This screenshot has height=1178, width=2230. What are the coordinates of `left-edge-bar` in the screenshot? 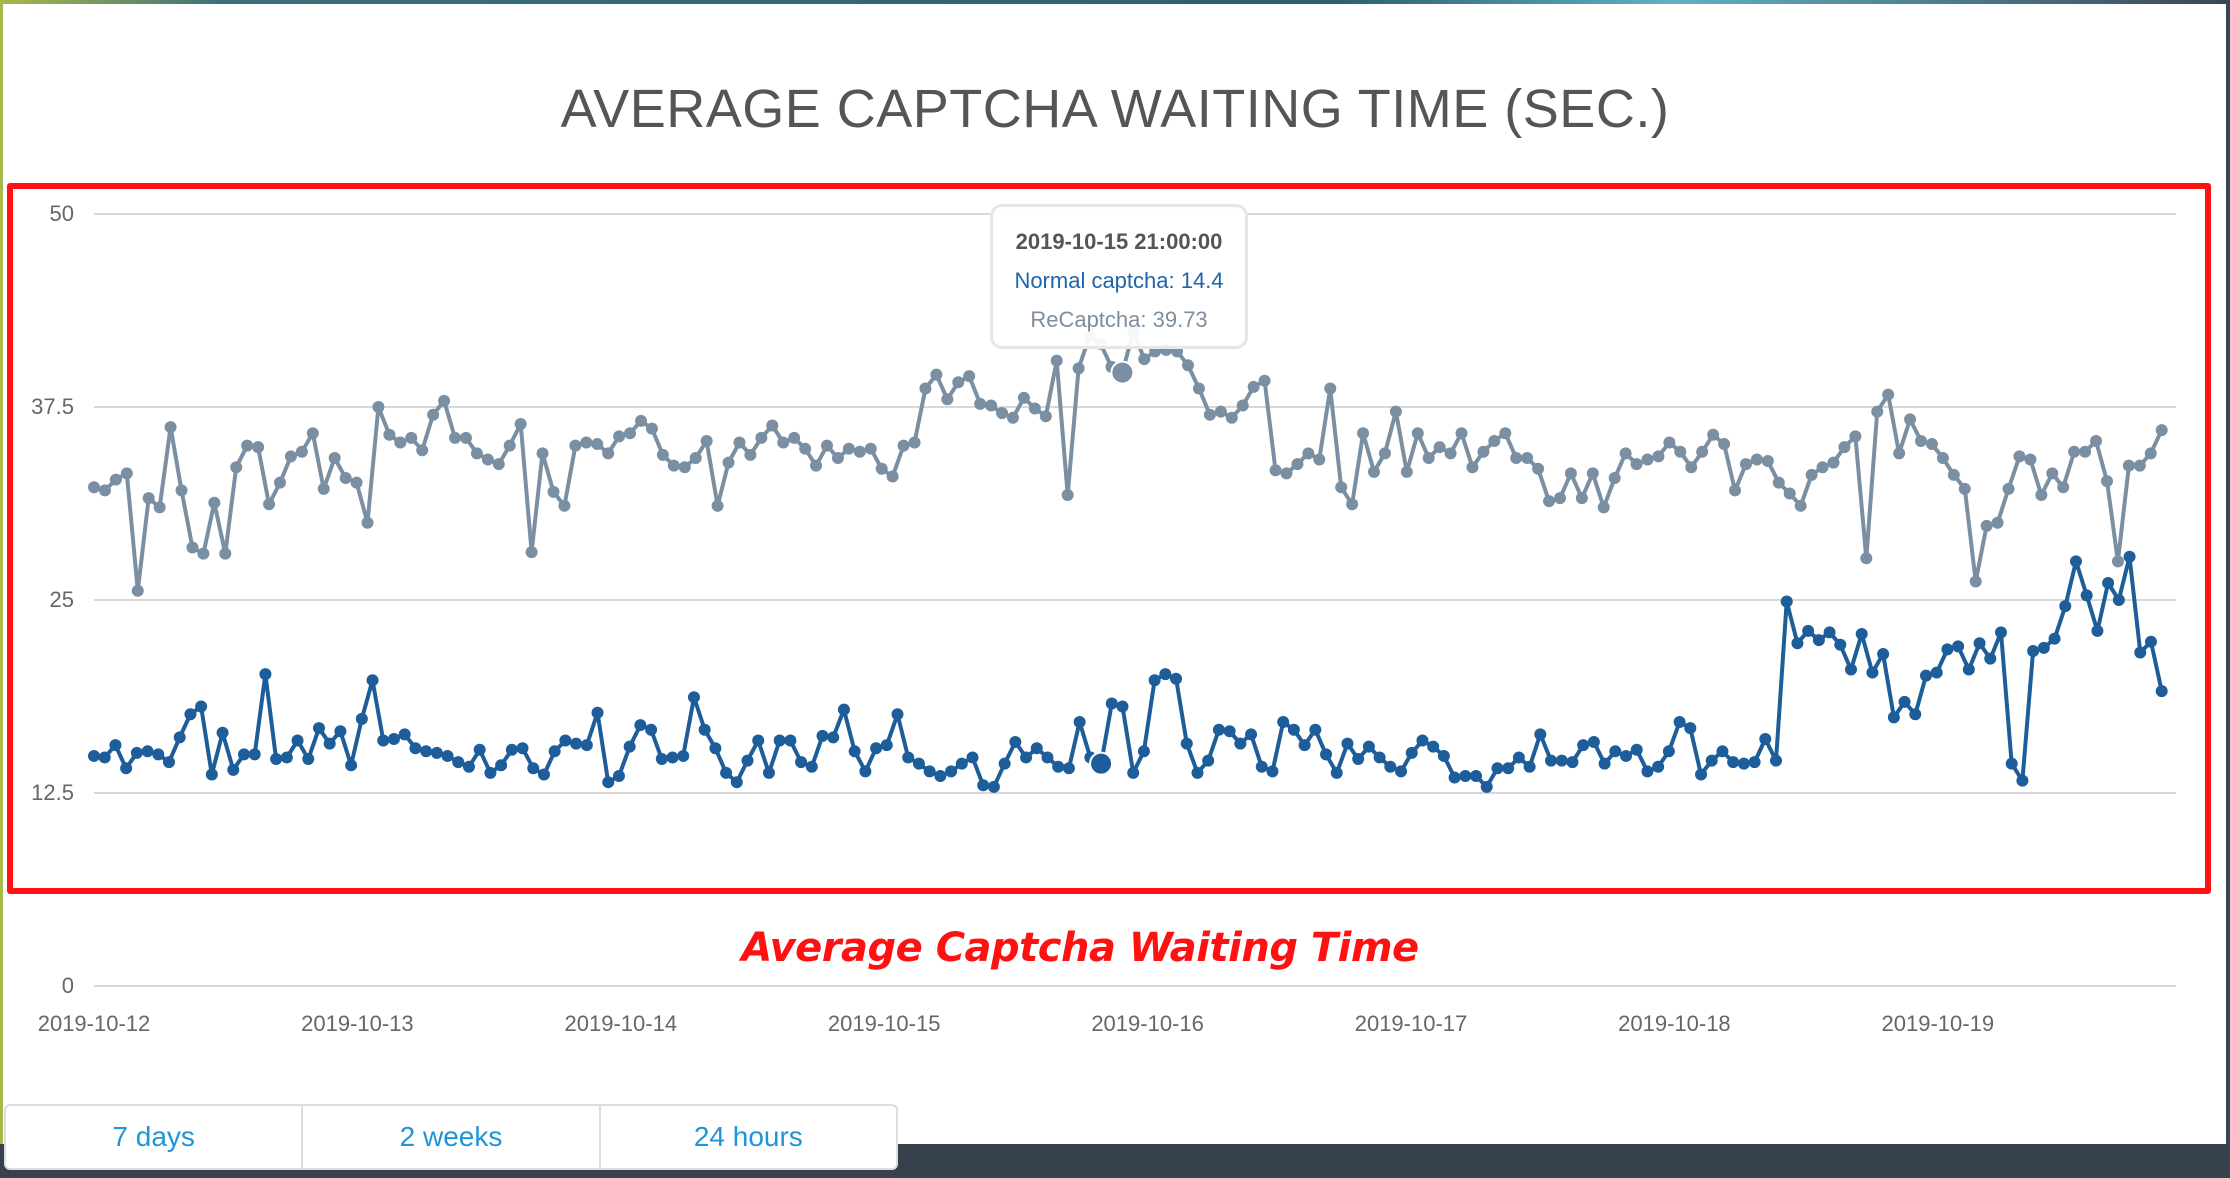 It's located at (1, 589).